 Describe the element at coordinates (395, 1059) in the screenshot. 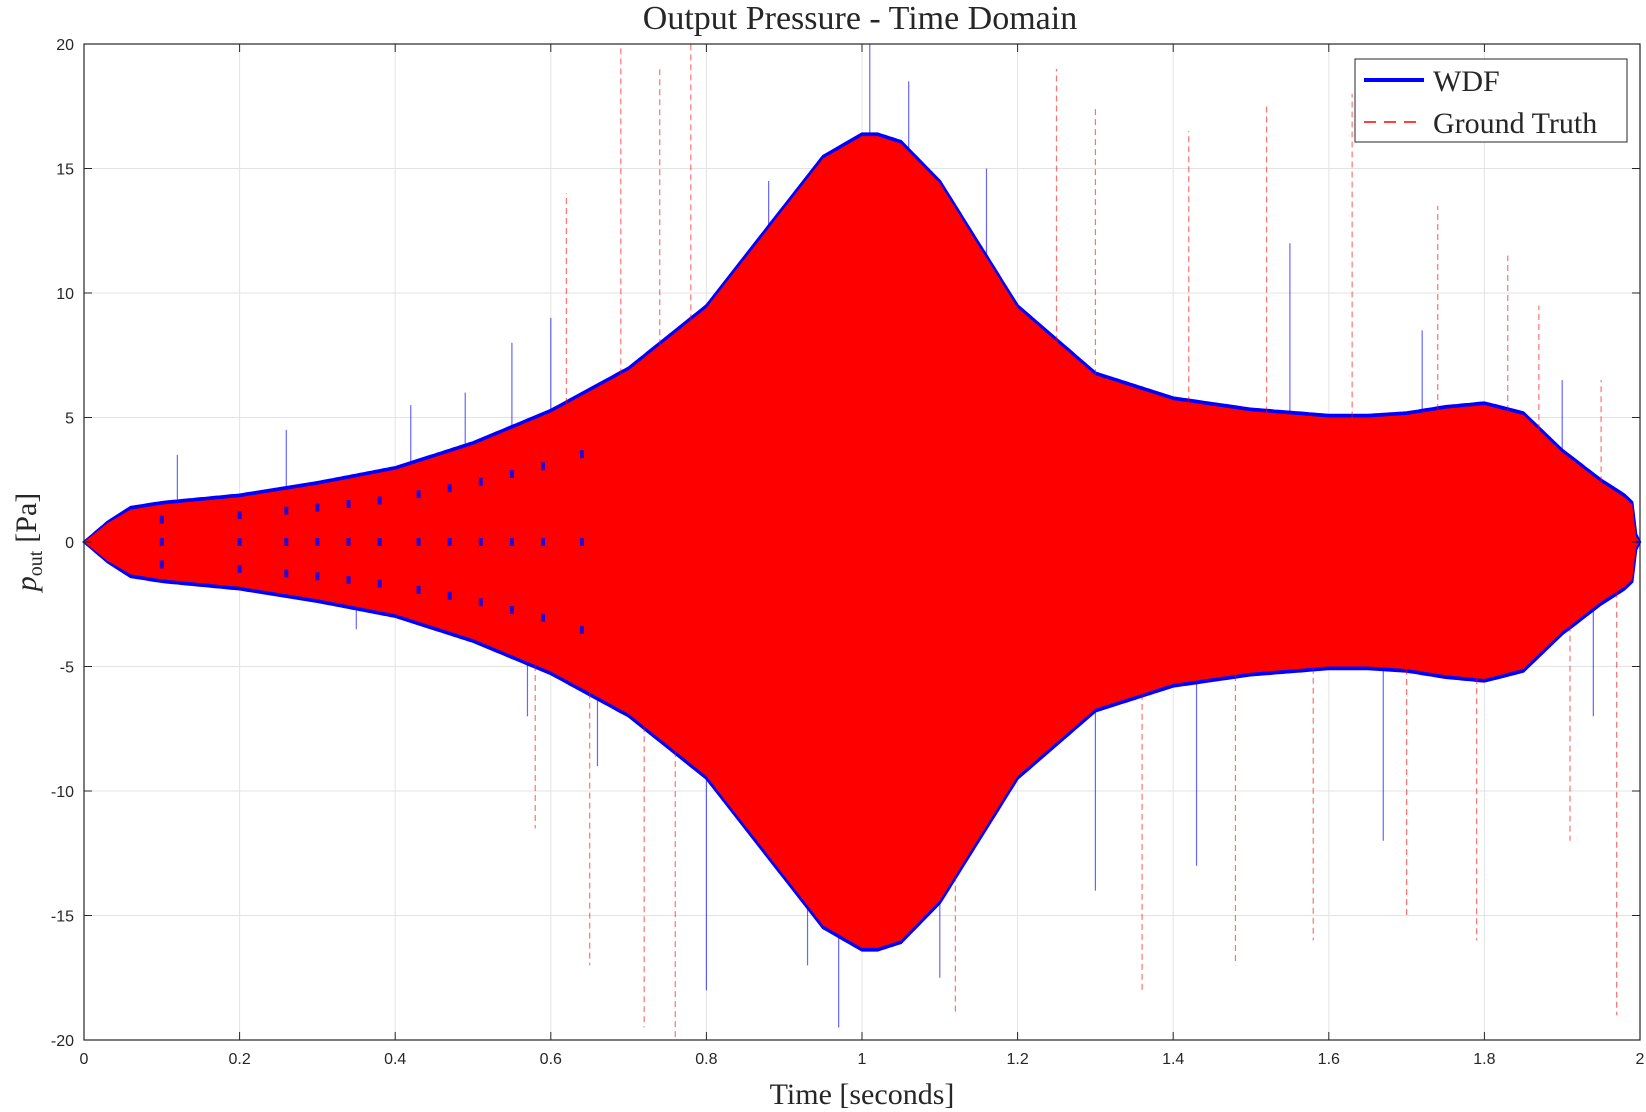

I see `x-tick-label: 0.4` at that location.